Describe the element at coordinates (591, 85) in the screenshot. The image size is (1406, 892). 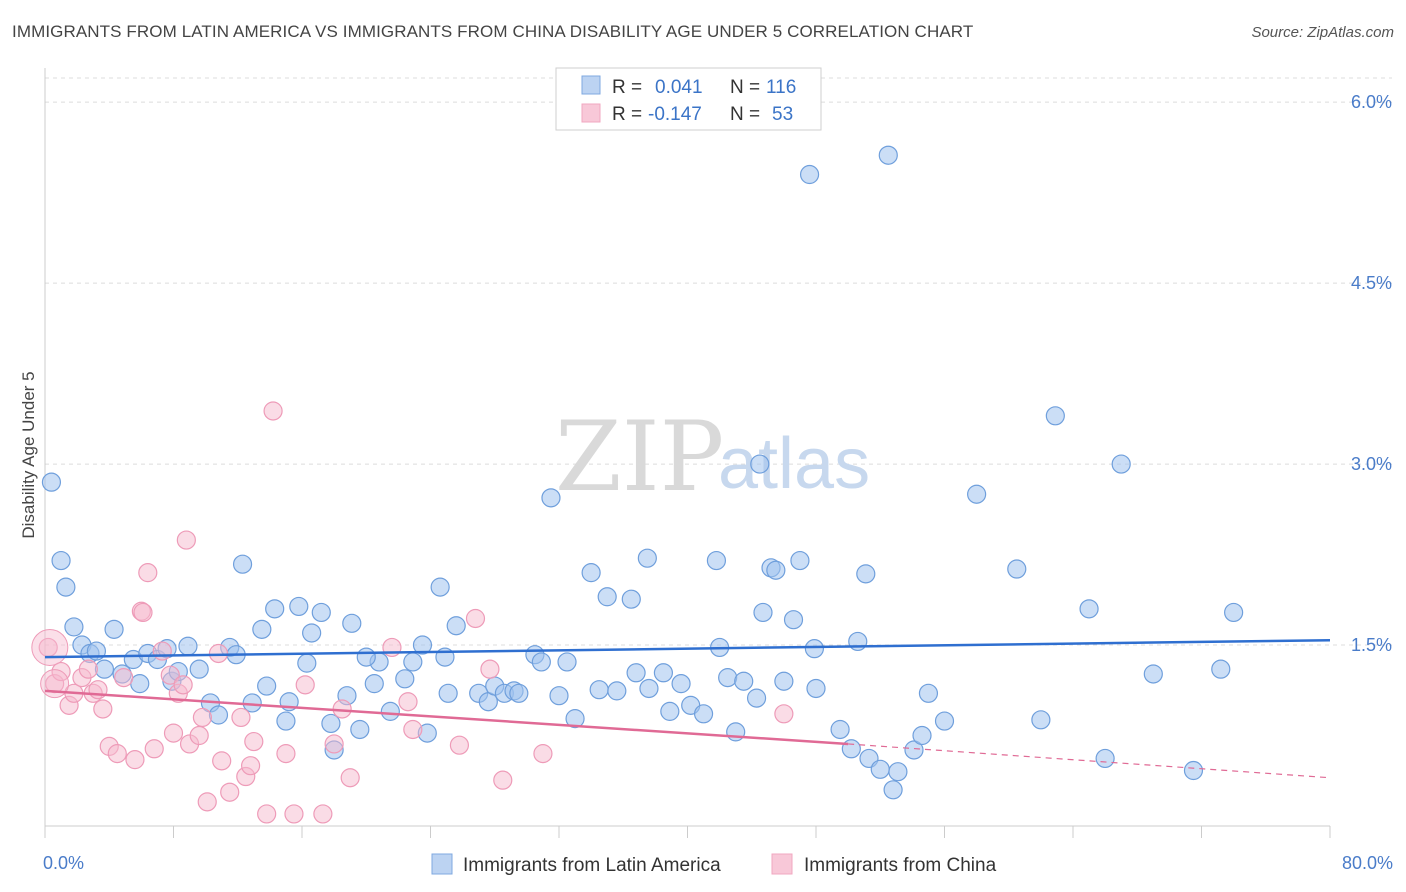
I see `latin-legend-swatch` at that location.